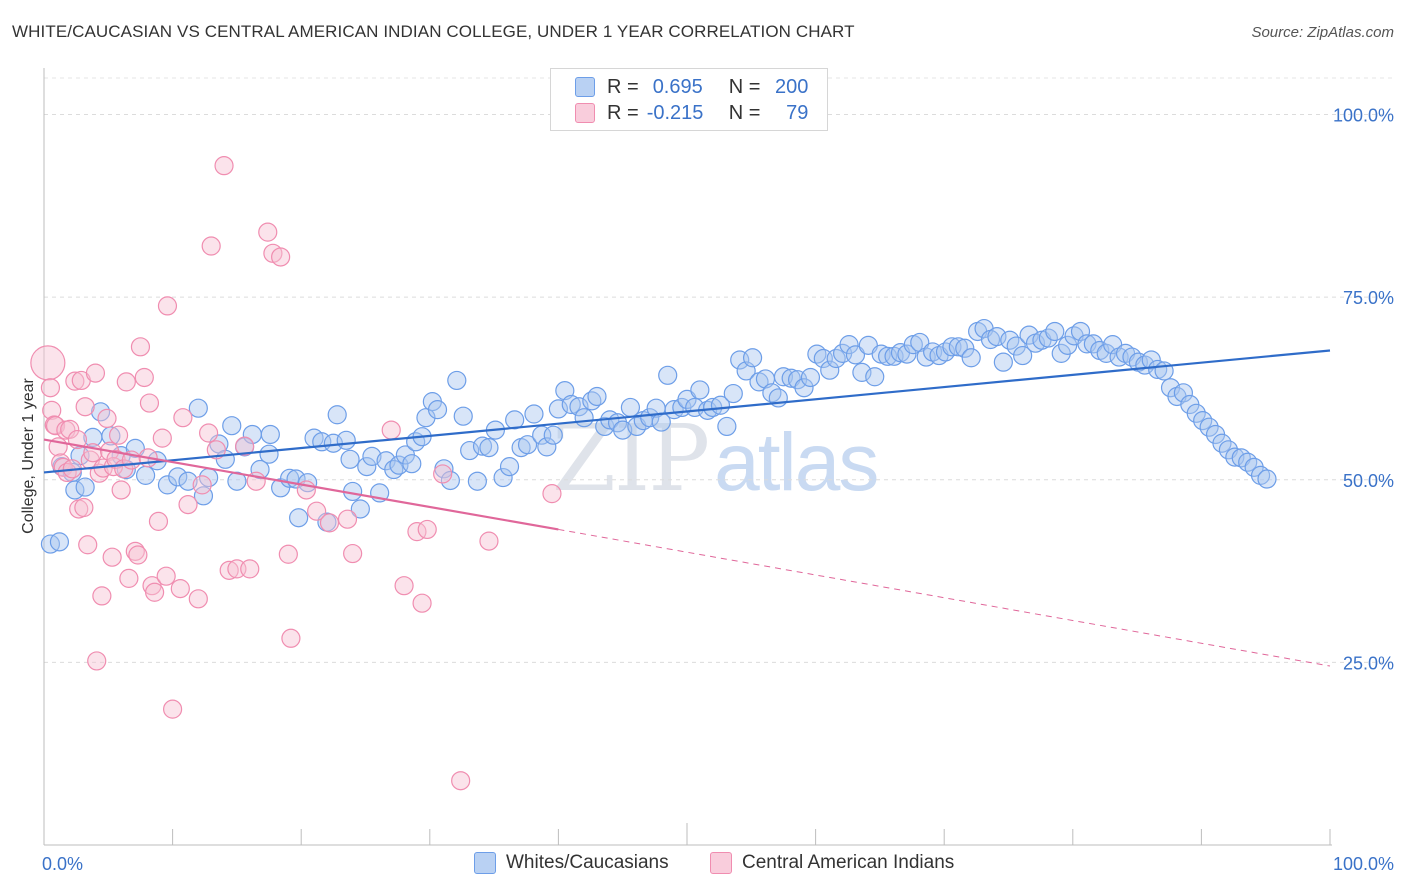  What do you see at coordinates (1368, 481) in the screenshot?
I see `y-tick-label: 50.0%` at bounding box center [1368, 481].